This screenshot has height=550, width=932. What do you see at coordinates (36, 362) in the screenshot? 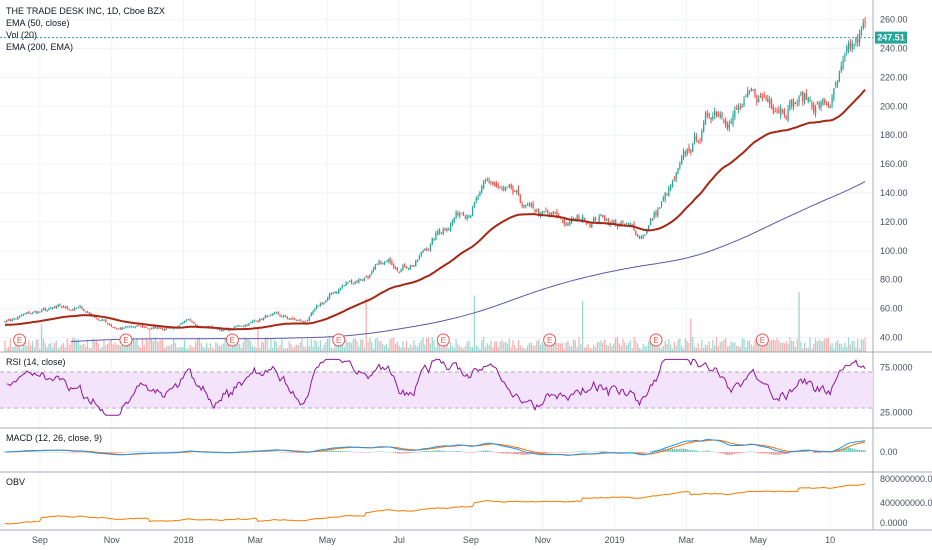
I see `rsi-legend: RSI (14, close)` at bounding box center [36, 362].